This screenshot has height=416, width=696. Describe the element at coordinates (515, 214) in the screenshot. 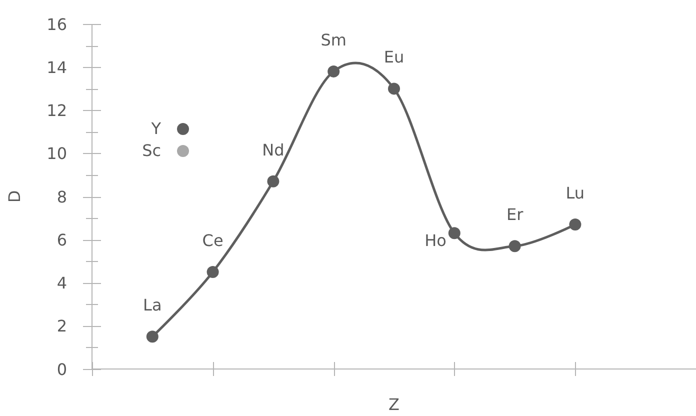

I see `data-label: Er` at that location.